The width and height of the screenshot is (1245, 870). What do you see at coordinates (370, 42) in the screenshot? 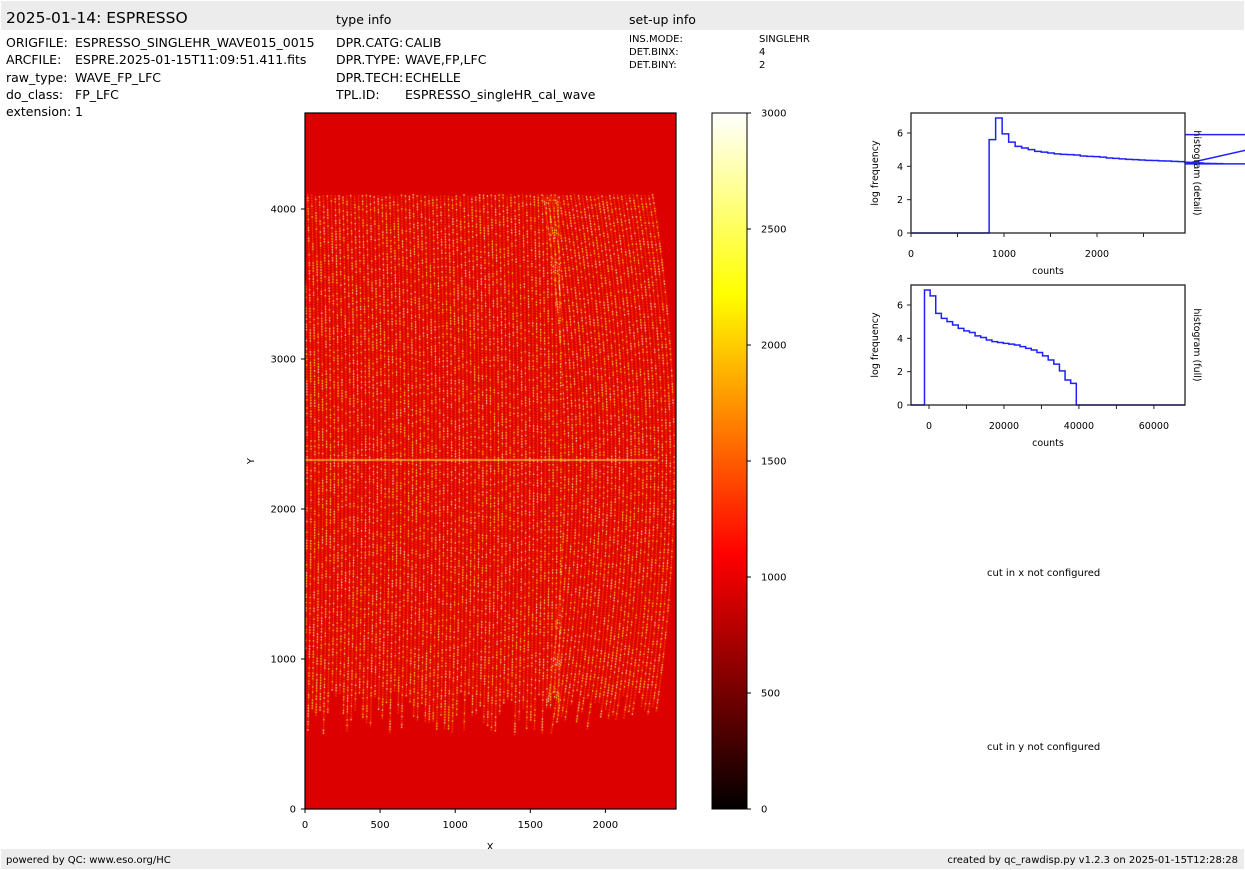
I see `info-key: DPR.CATG:` at bounding box center [370, 42].